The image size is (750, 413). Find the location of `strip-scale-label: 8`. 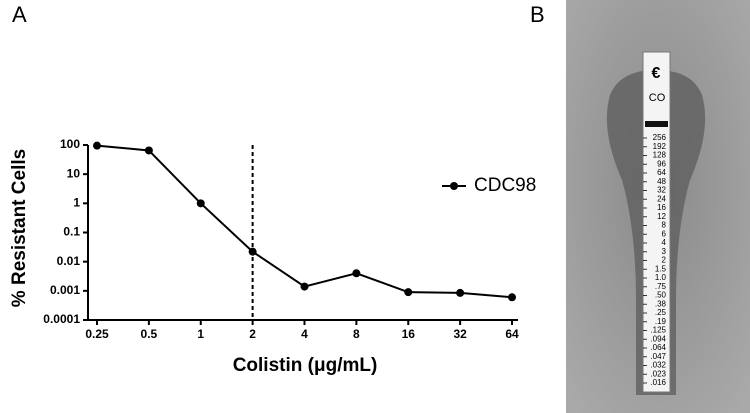

strip-scale-label: 8 is located at coordinates (664, 225).